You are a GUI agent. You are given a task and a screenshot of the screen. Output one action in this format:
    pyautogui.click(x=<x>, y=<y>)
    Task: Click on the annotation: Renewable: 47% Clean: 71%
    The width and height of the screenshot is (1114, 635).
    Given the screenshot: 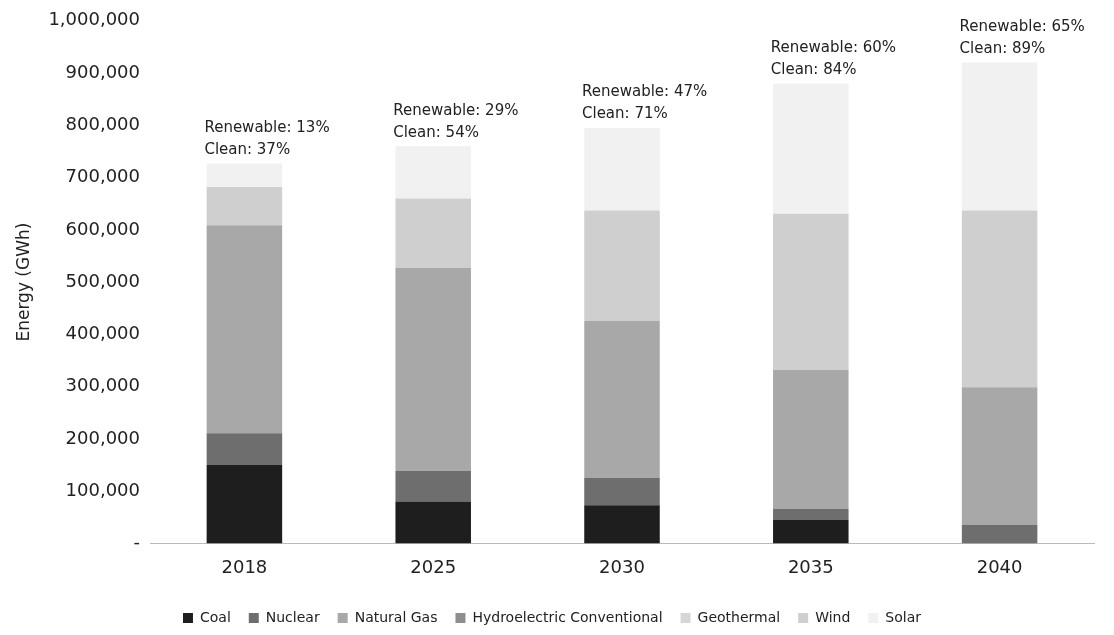 What is the action you would take?
    pyautogui.click(x=645, y=102)
    